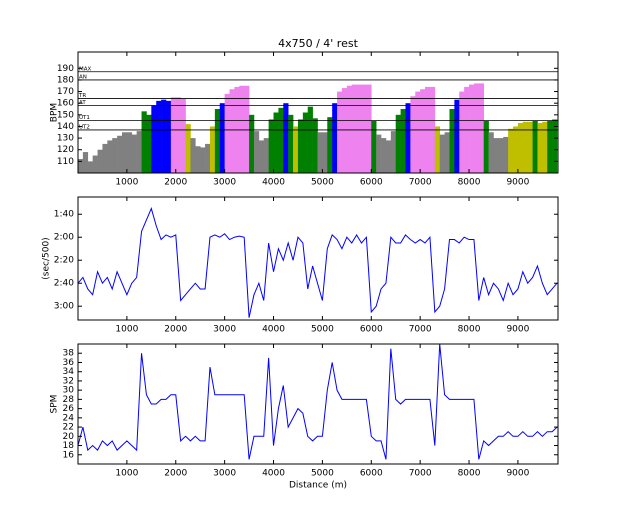 This screenshot has width=620, height=516. I want to click on zone-label: TR, so click(82, 96).